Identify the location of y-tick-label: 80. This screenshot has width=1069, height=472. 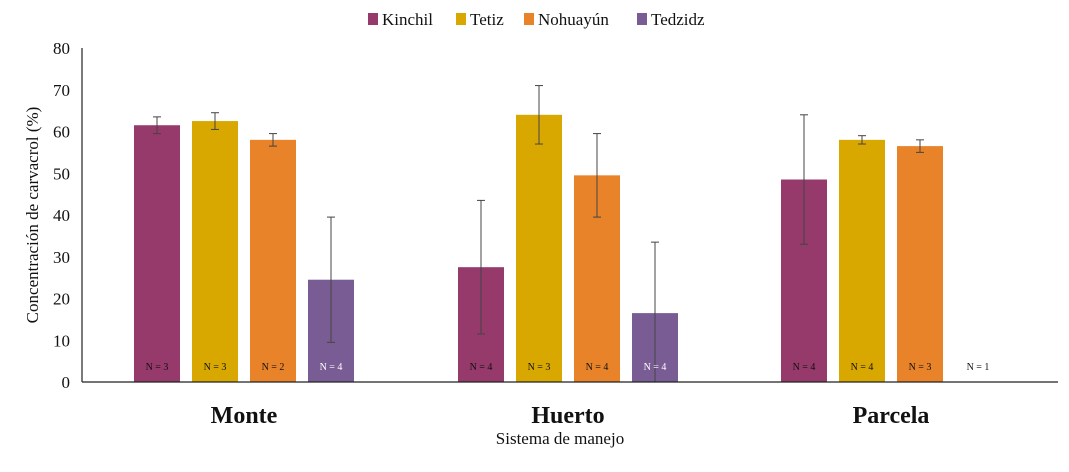
(61, 48).